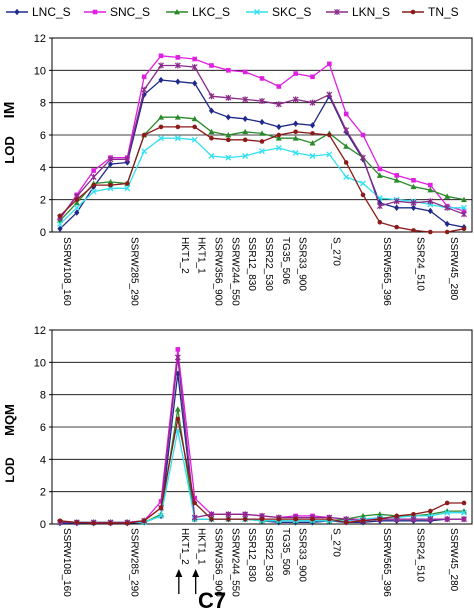  I want to click on y-ticks: 0 2 4 6 8 10 12, so click(43, 136).